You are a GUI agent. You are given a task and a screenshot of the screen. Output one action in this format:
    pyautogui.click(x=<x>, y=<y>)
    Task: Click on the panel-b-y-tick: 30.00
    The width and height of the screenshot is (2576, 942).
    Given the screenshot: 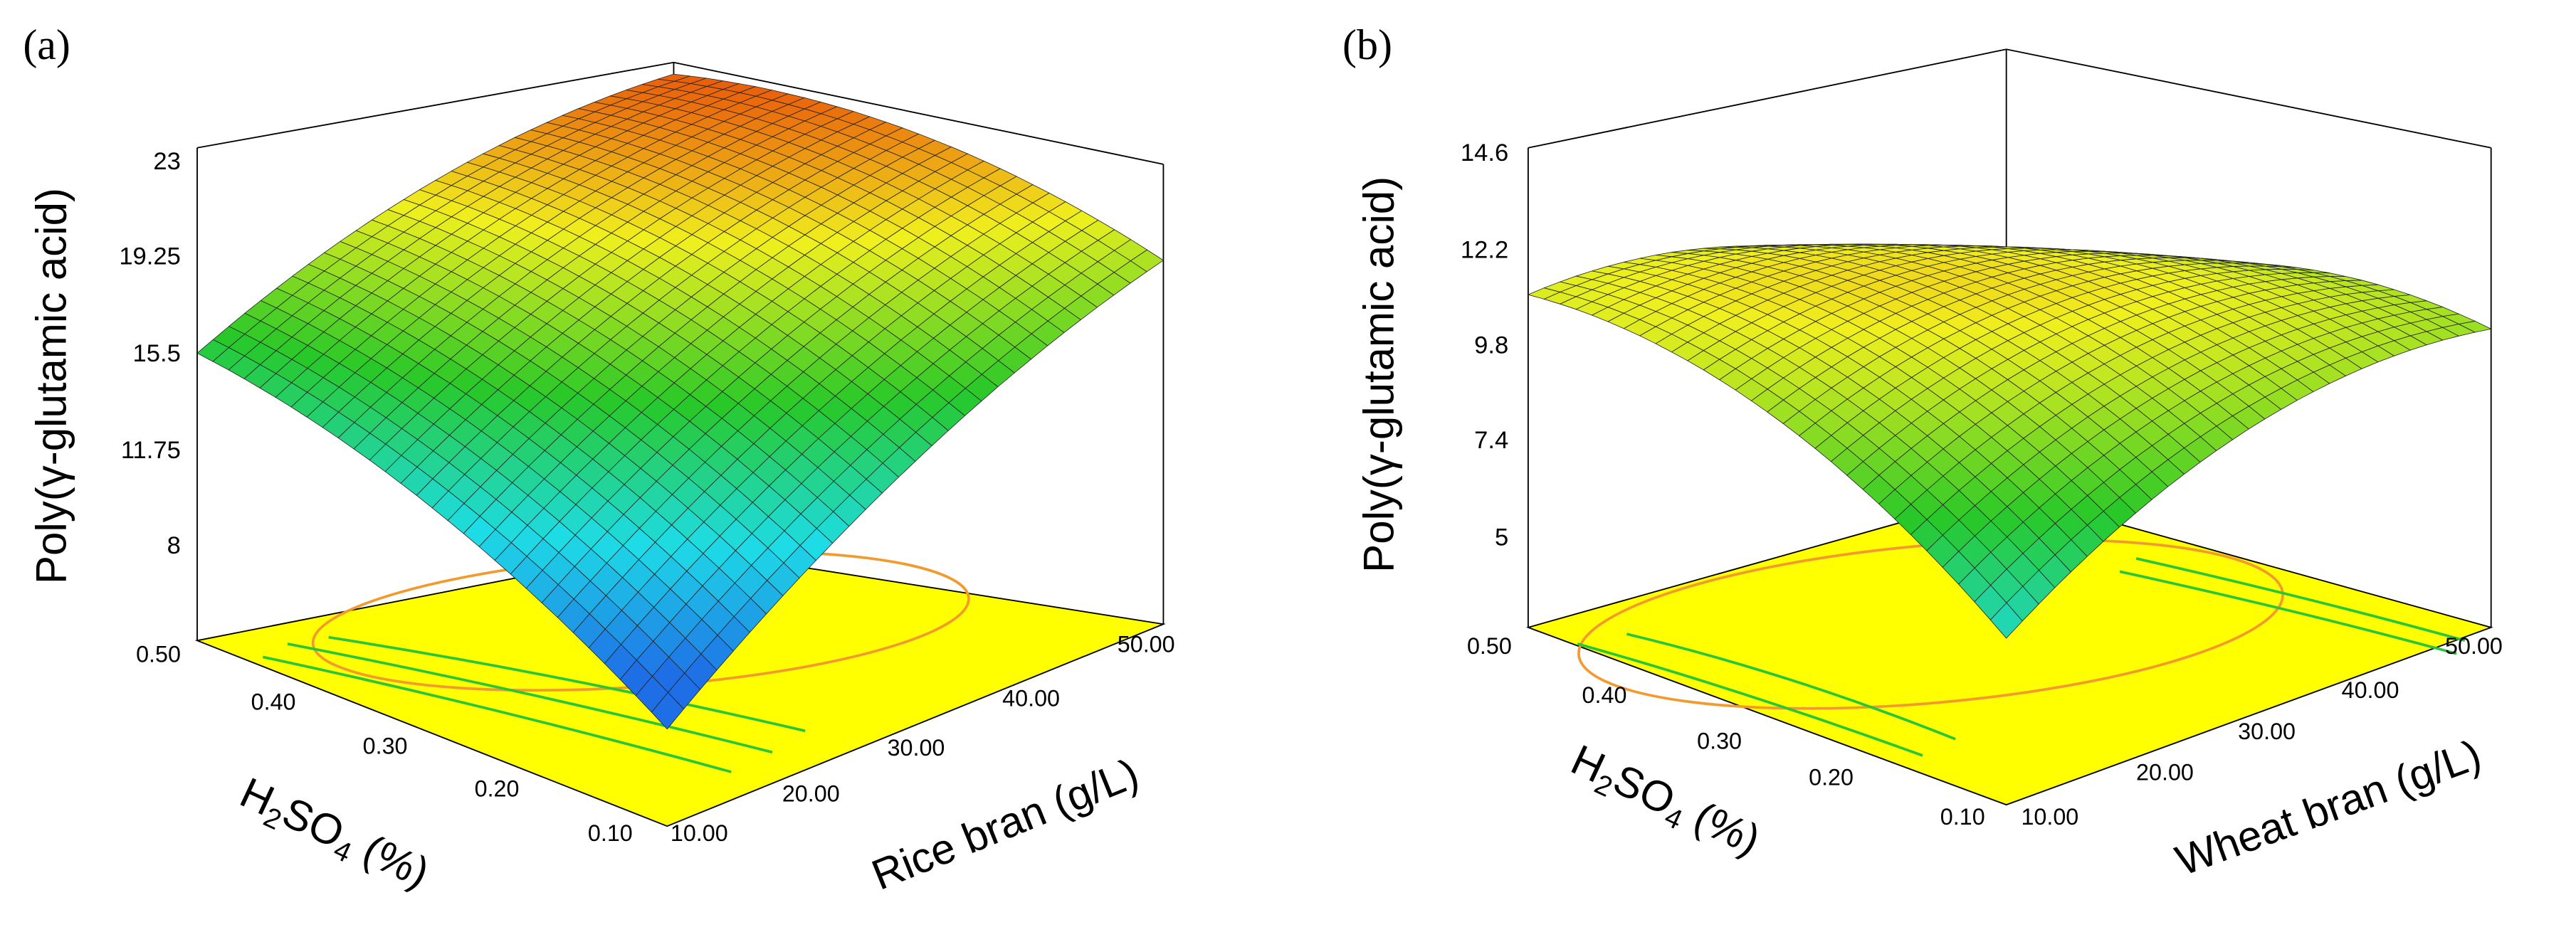 What is the action you would take?
    pyautogui.click(x=2267, y=731)
    